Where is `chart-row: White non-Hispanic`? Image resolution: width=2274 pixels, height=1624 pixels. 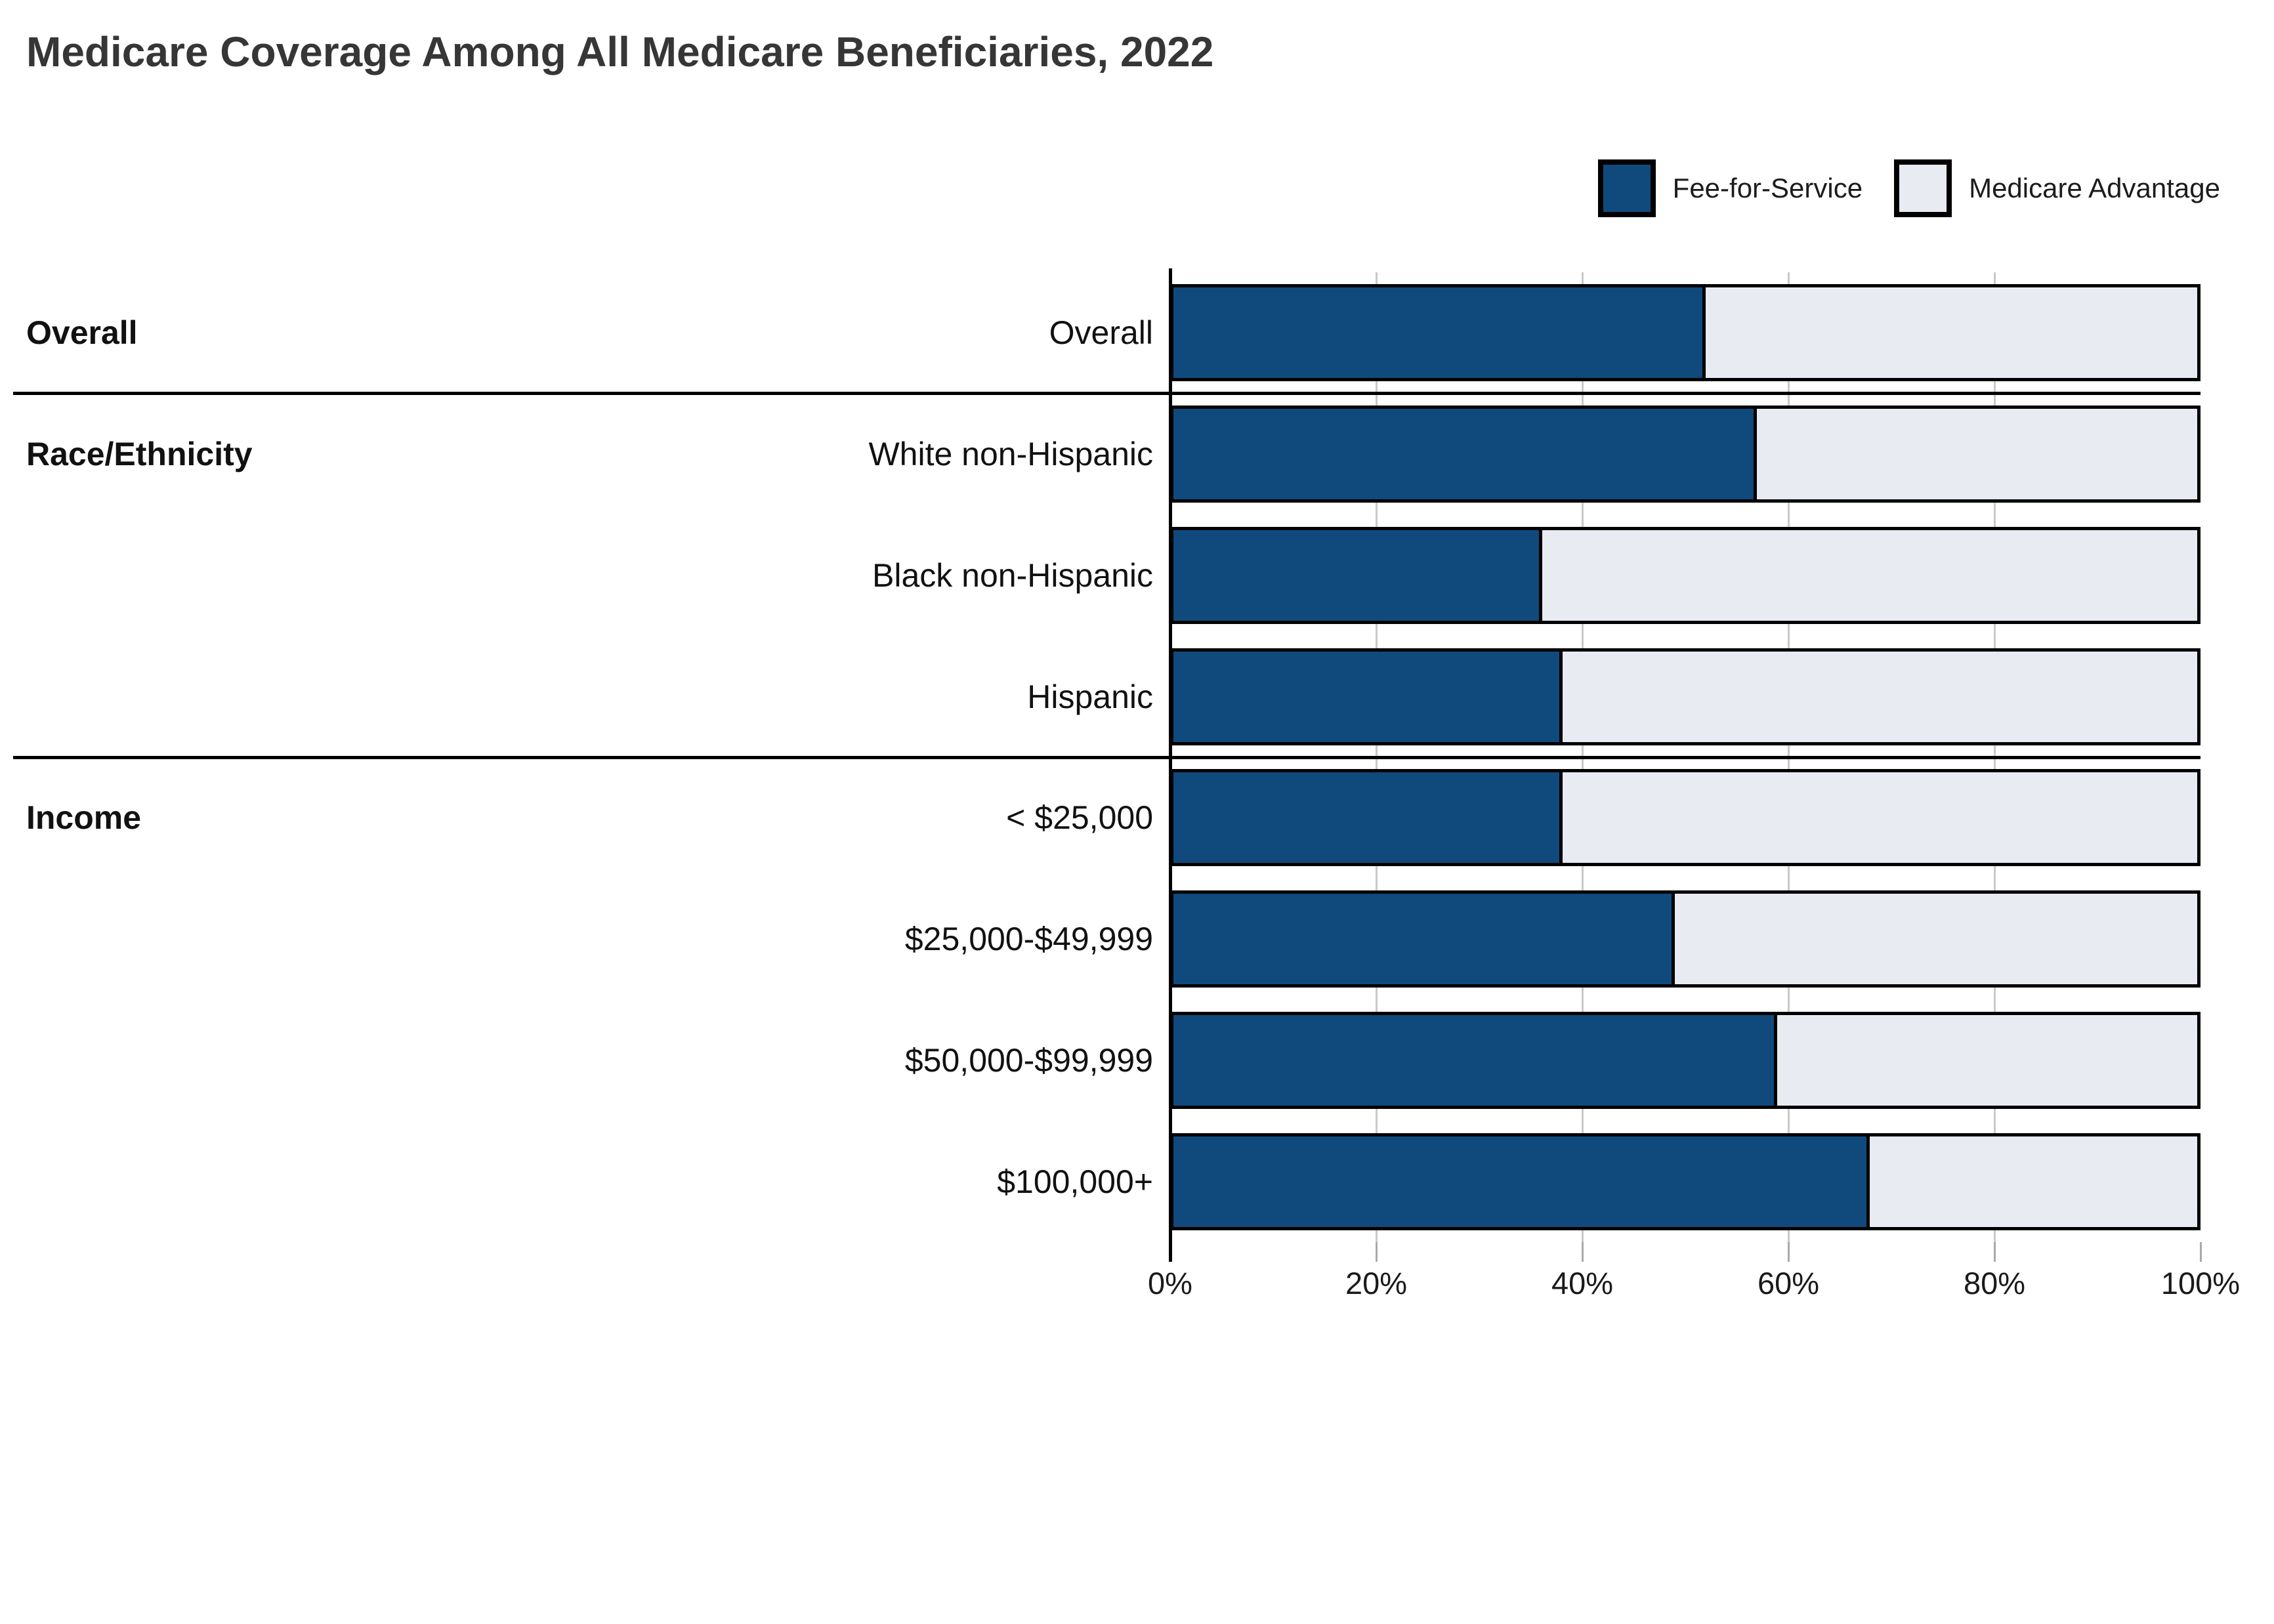 chart-row: White non-Hispanic is located at coordinates (1100, 454).